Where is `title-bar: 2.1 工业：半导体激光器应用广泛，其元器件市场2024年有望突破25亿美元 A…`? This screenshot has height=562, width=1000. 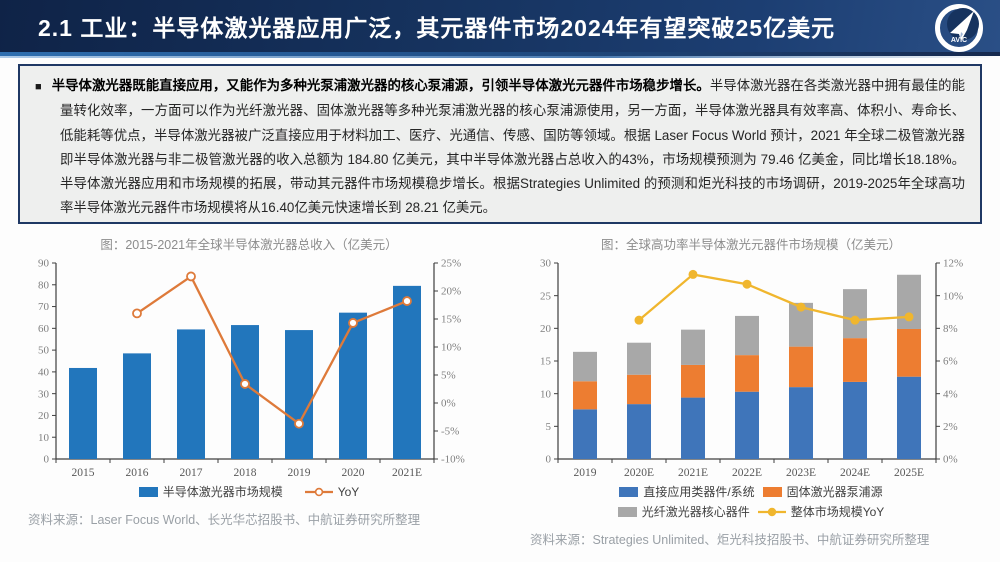
title-bar: 2.1 工业：半导体激光器应用广泛，其元器件市场2024年有望突破25亿美元 A… is located at coordinates (500, 26).